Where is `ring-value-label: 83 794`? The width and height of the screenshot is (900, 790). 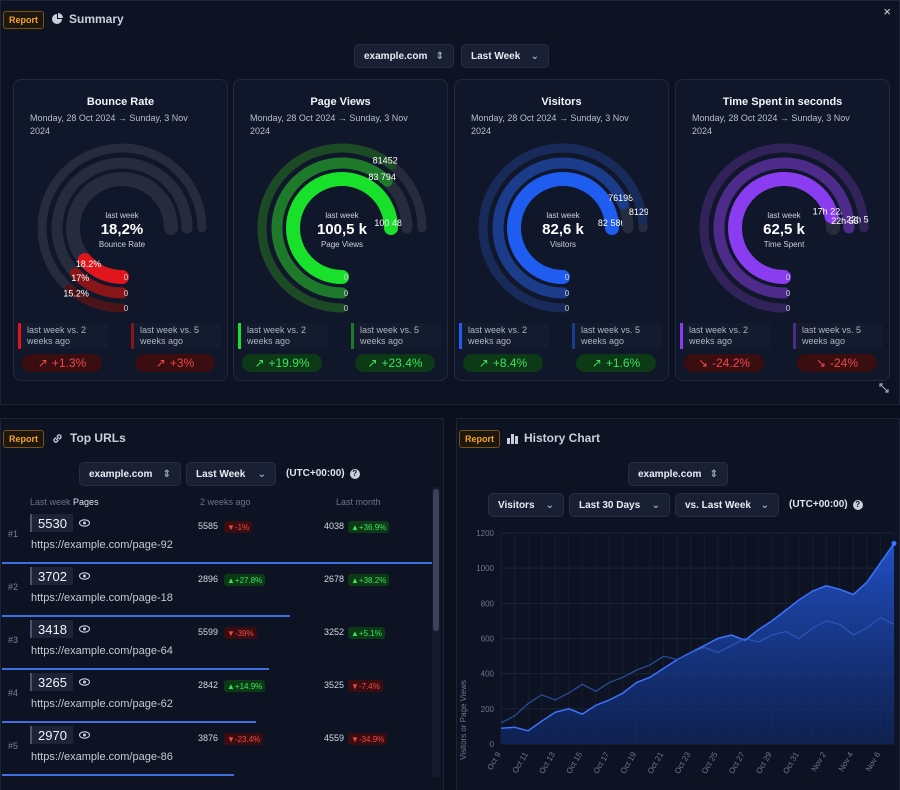
ring-value-label: 83 794 is located at coordinates (382, 177).